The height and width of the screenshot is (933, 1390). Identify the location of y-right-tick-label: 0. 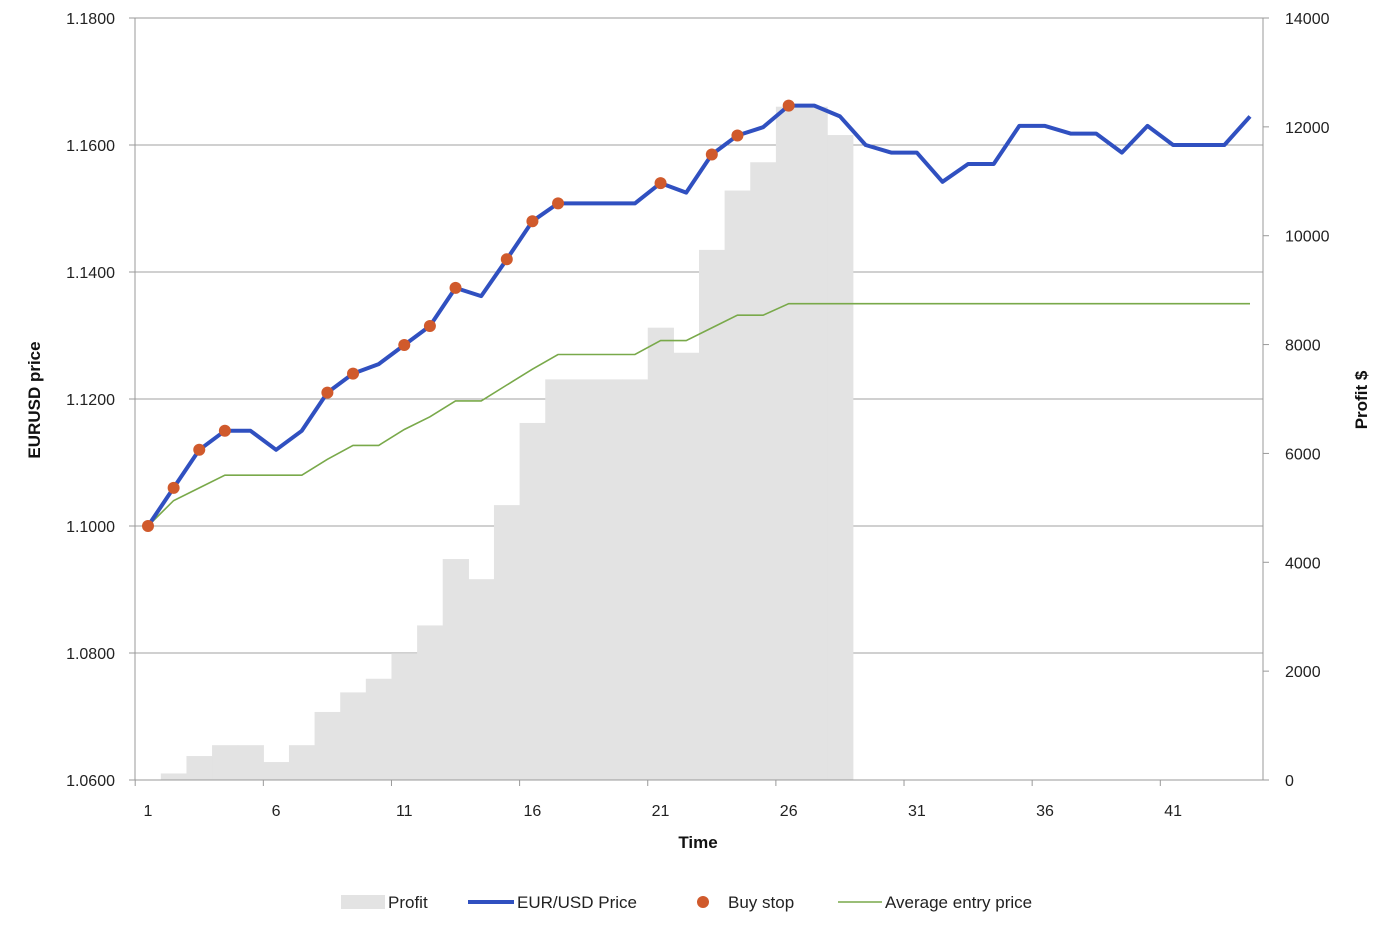
(1289, 781).